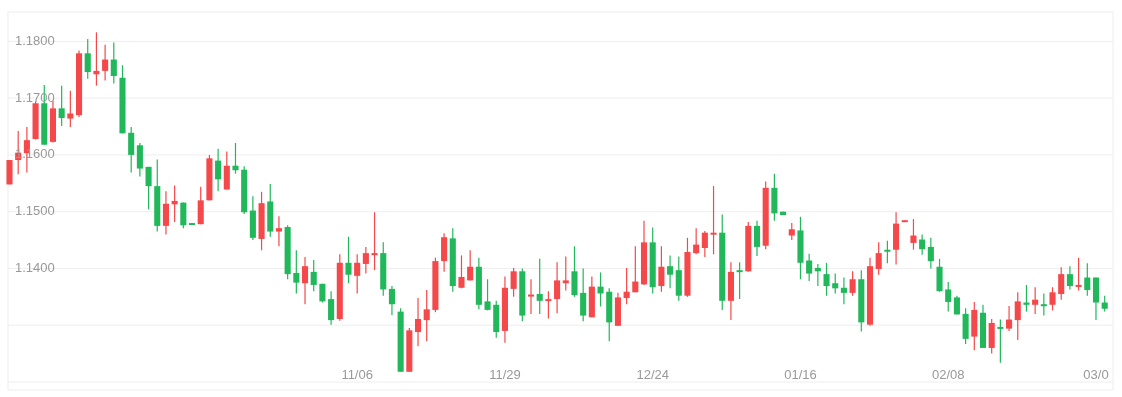  I want to click on y-tick-label: 1.1400, so click(35, 267).